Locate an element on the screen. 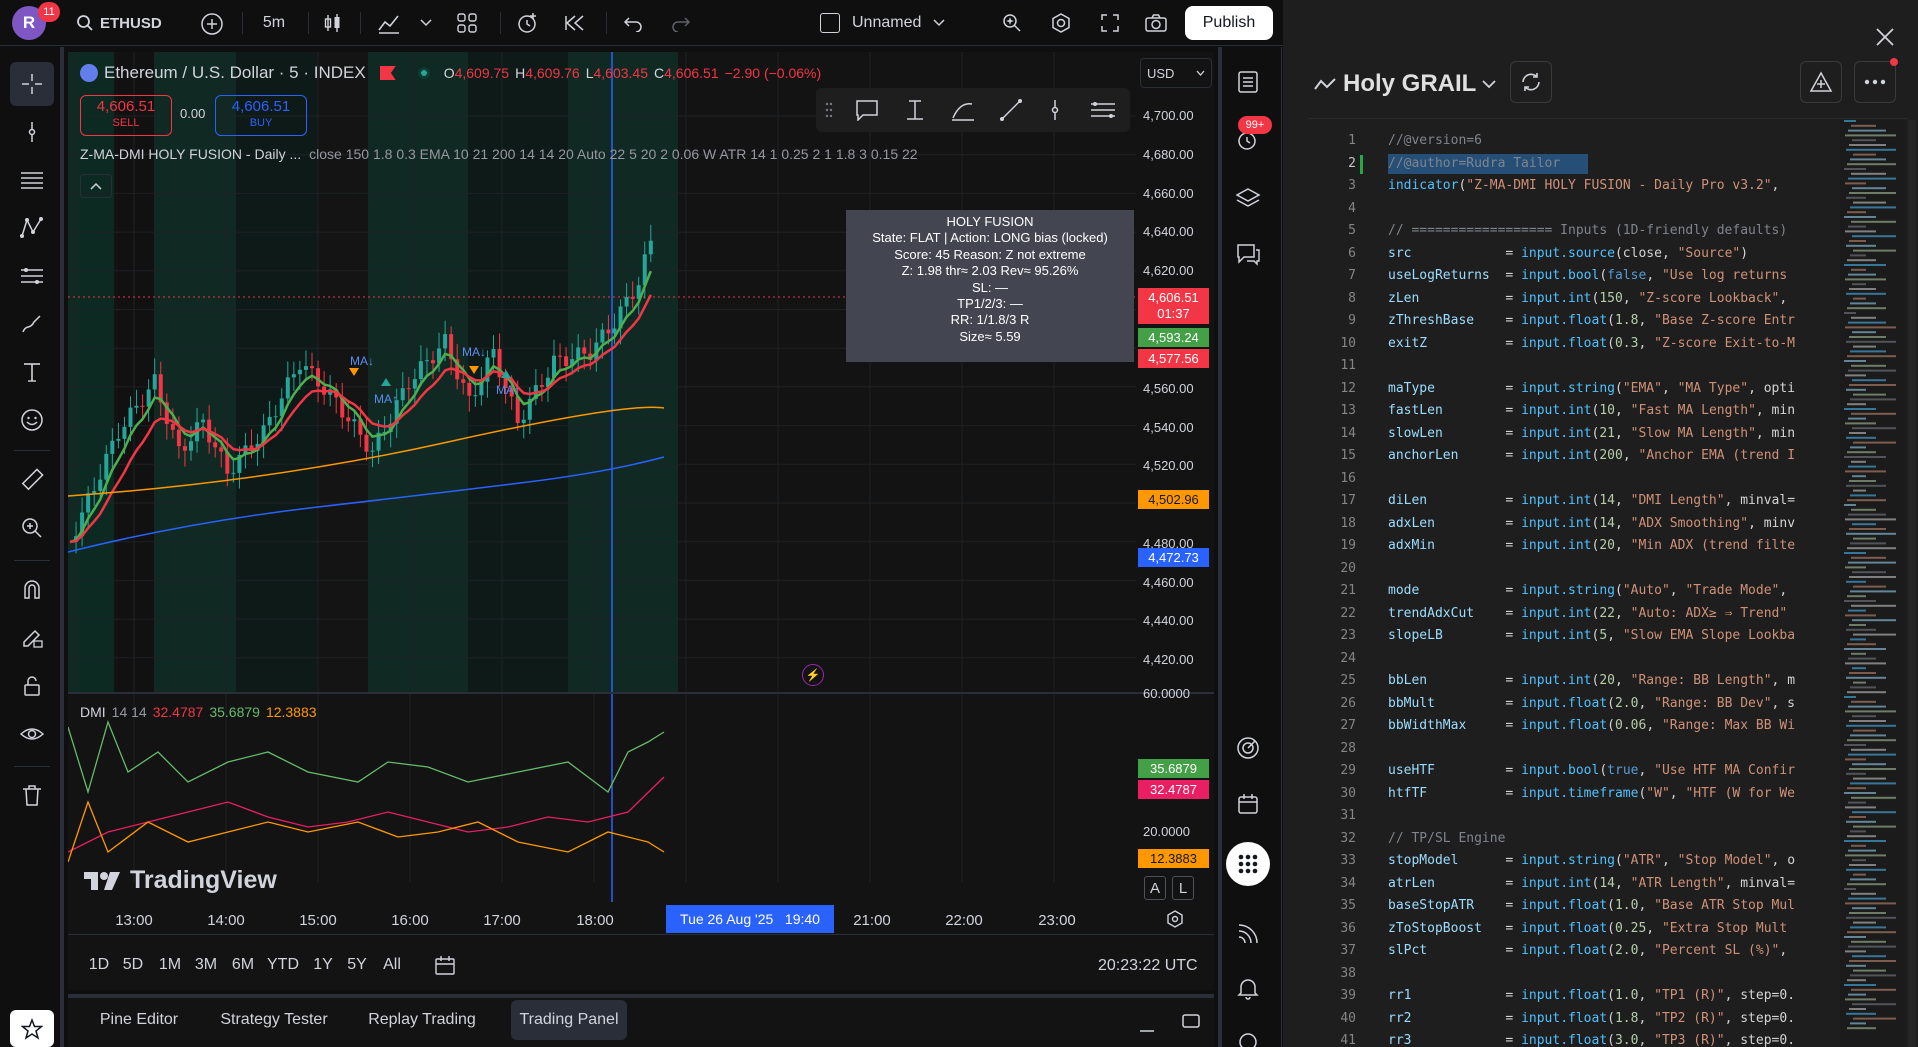 This screenshot has width=1918, height=1047. editor-scrollbar is located at coordinates (1912, 583).